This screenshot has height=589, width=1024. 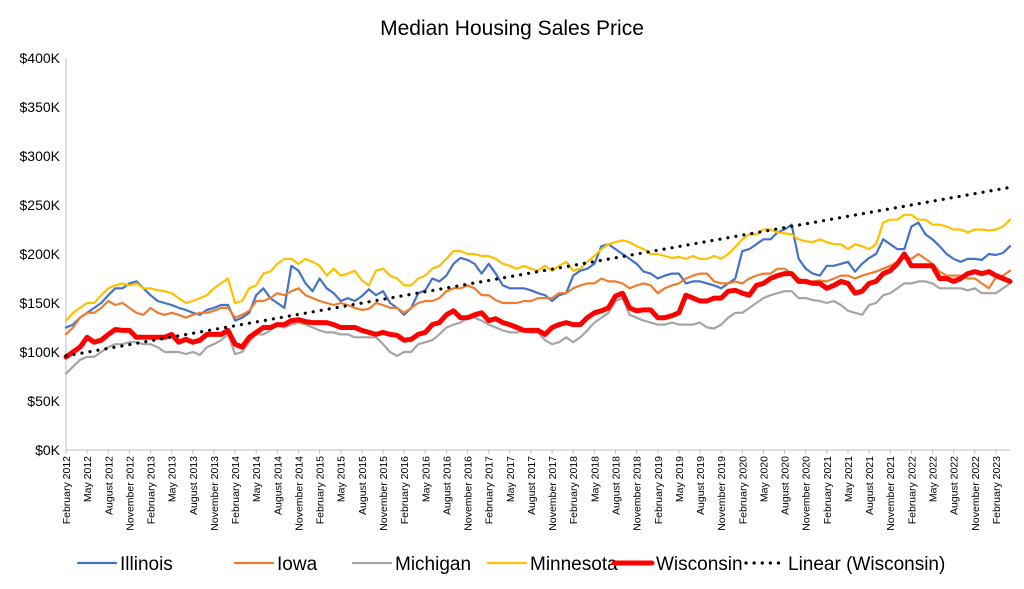 What do you see at coordinates (447, 485) in the screenshot?
I see `x-tick-label: August 2016` at bounding box center [447, 485].